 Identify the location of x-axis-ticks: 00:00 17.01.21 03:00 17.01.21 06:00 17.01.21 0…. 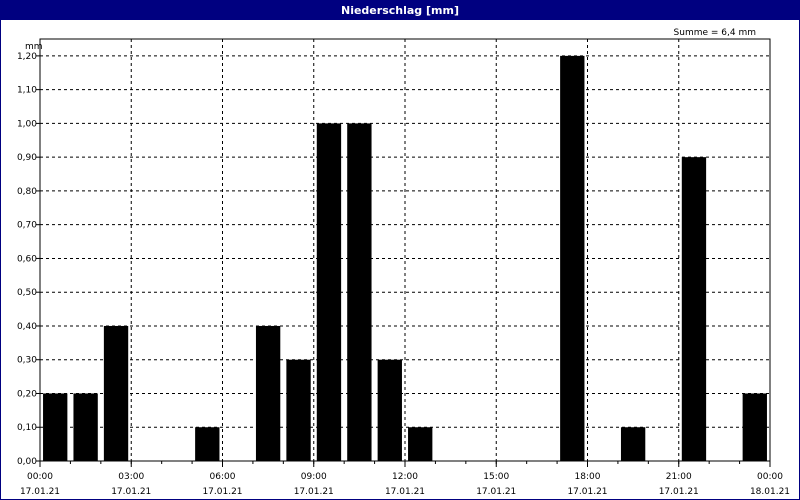
(405, 479).